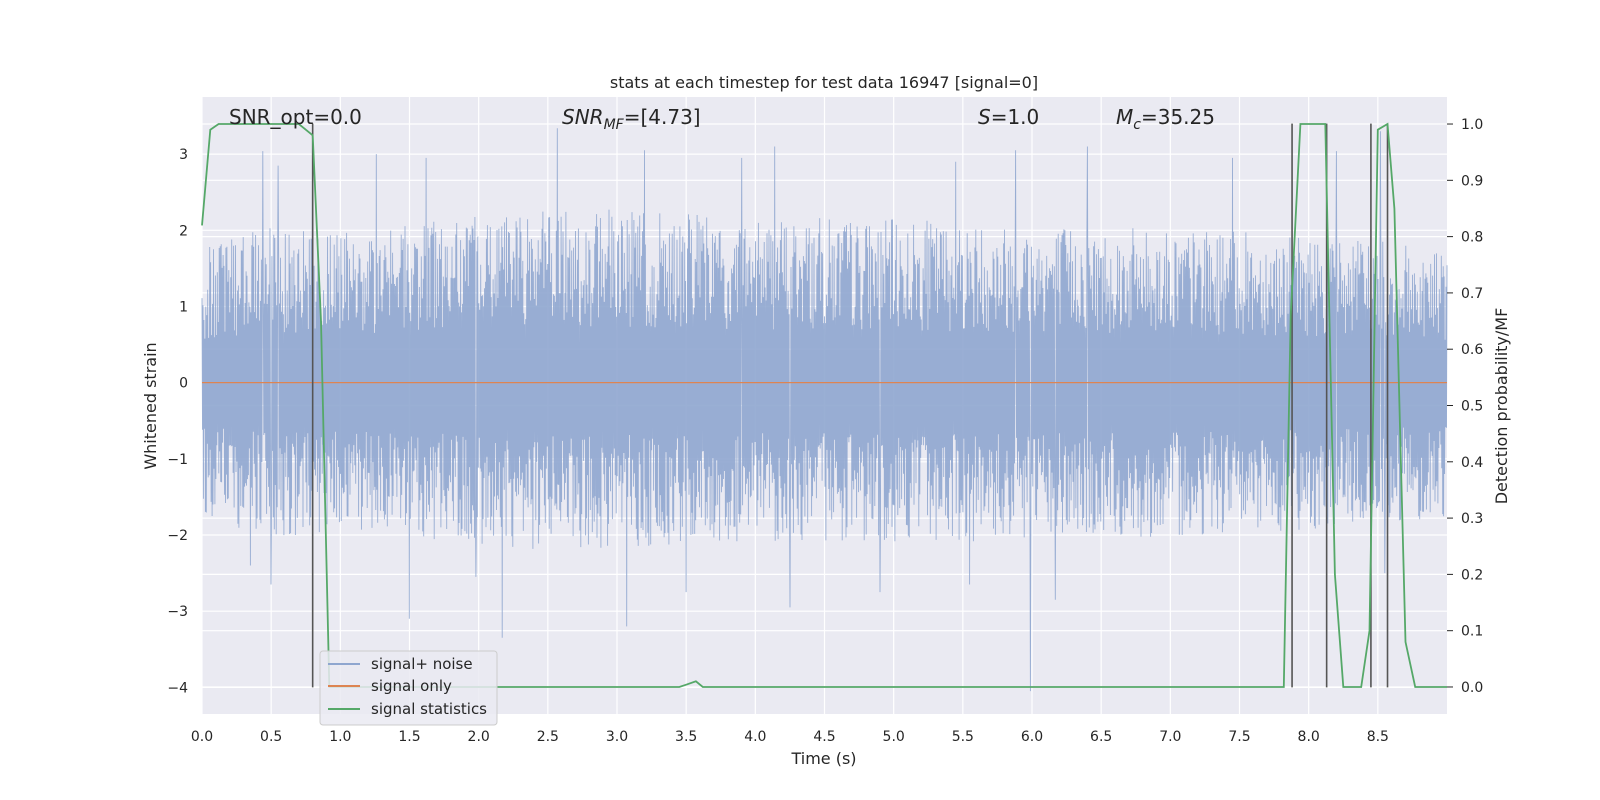  What do you see at coordinates (340, 737) in the screenshot?
I see `x-tick-label: 1.0` at bounding box center [340, 737].